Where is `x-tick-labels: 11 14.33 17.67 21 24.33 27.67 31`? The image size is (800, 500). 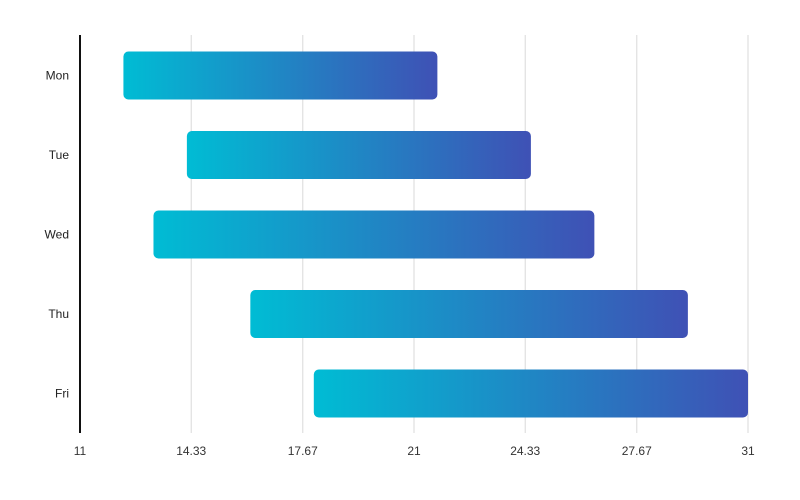
x-tick-labels: 11 14.33 17.67 21 24.33 27.67 31 is located at coordinates (414, 451).